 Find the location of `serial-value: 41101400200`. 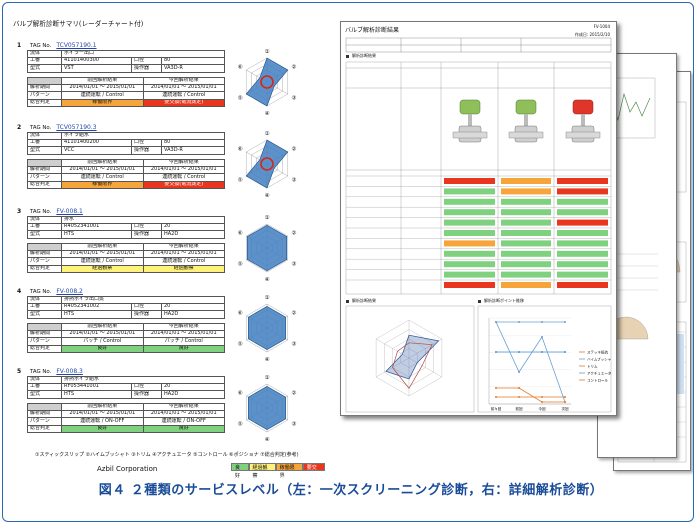

serial-value: 41101400200 is located at coordinates (96, 143).